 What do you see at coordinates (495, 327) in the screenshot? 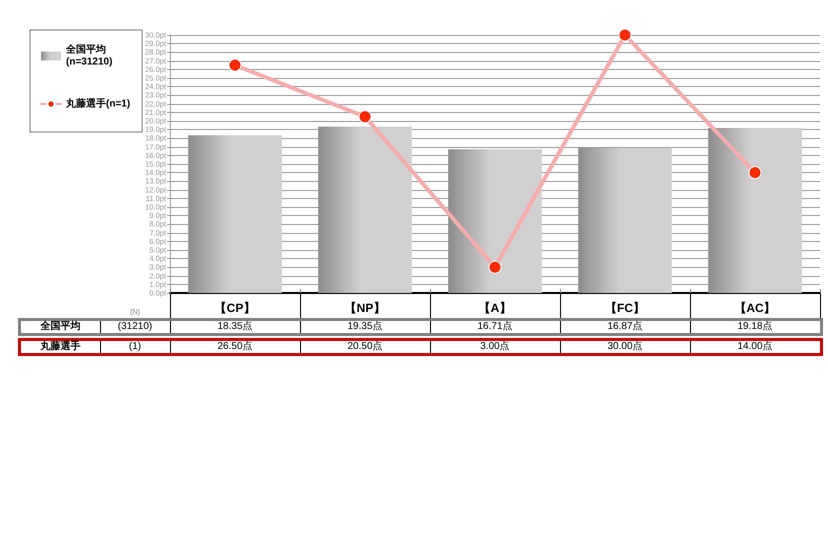
I see `data-label: 16.71点` at bounding box center [495, 327].